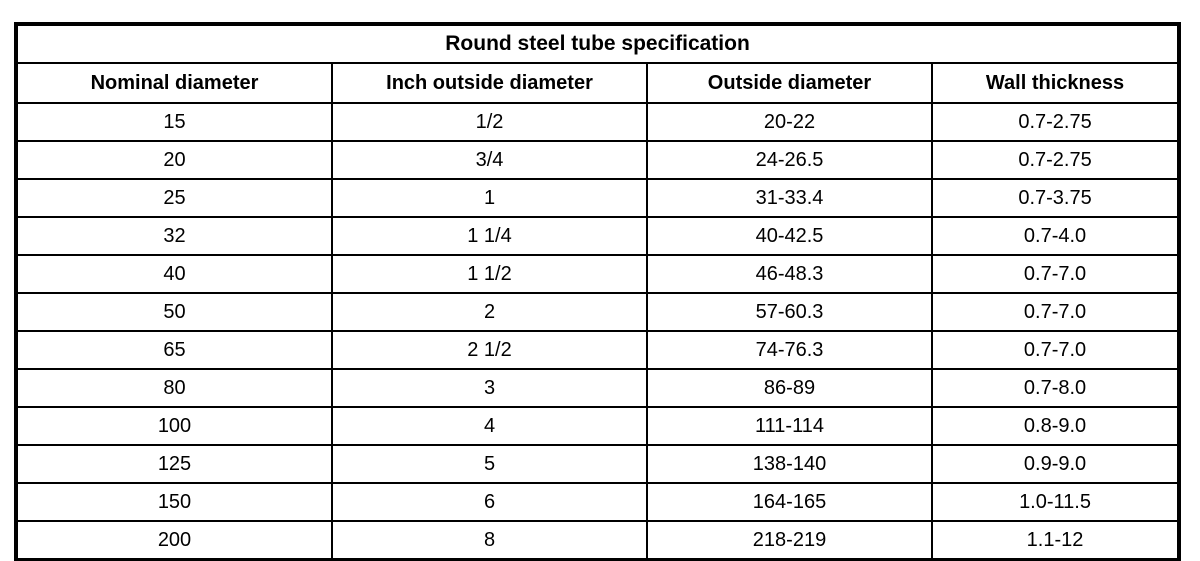 The height and width of the screenshot is (561, 1200). I want to click on table-title-row: Round steel tube specification, so click(597, 43).